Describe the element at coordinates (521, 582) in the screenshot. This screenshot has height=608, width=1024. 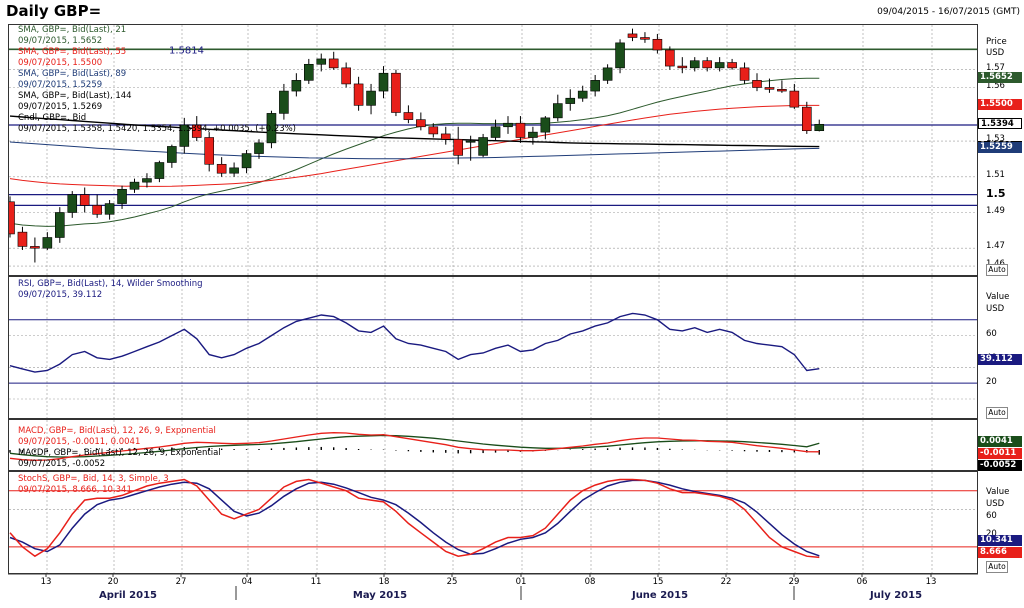
I see `x-tick-label: 01` at that location.